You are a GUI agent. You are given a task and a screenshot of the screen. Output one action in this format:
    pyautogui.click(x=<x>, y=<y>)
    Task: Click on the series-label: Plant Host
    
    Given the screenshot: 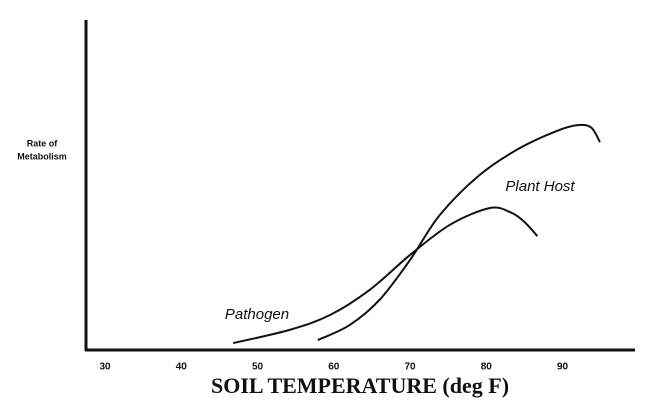 What is the action you would take?
    pyautogui.click(x=540, y=186)
    